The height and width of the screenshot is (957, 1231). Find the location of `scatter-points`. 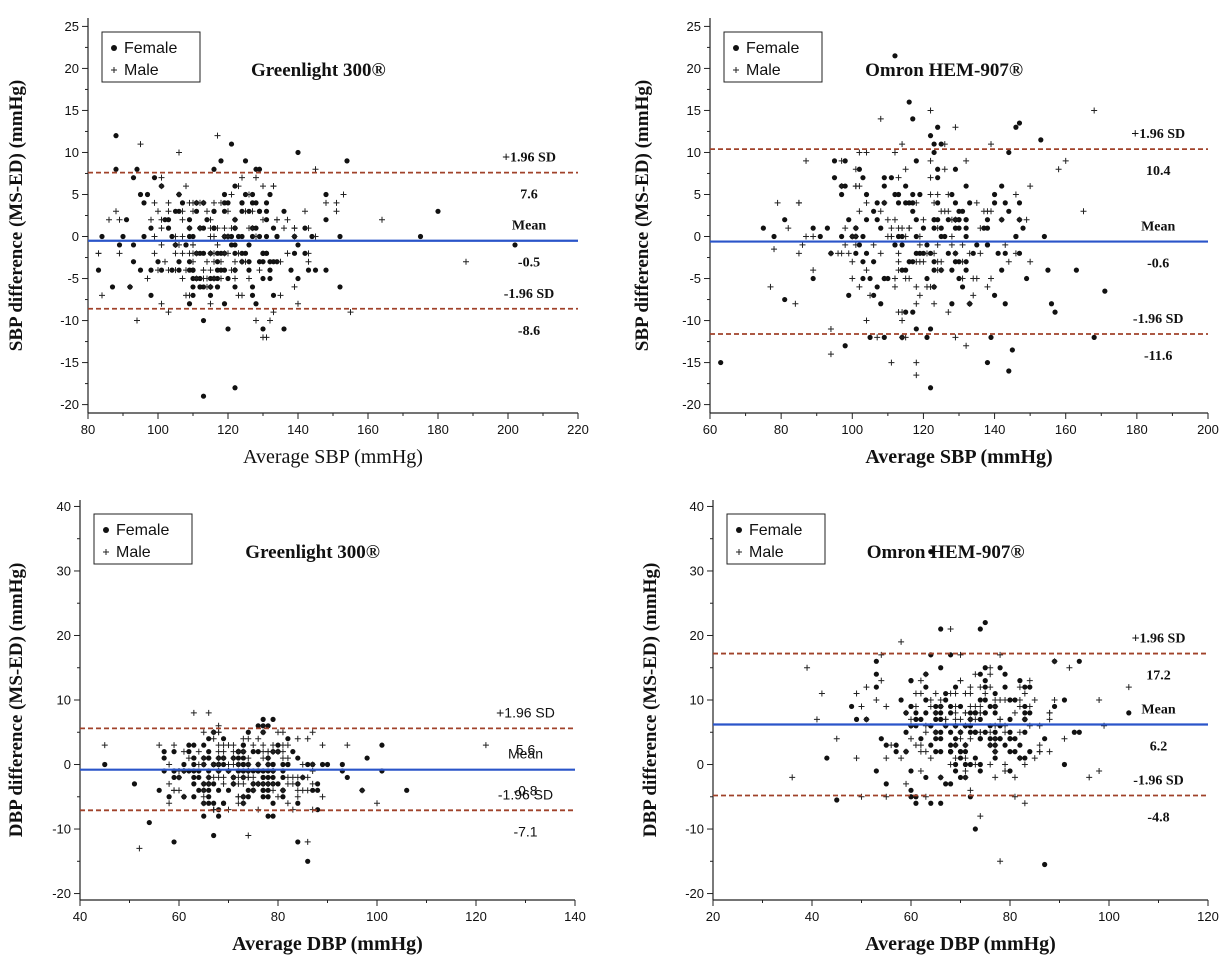

scatter-points is located at coordinates (295, 786).